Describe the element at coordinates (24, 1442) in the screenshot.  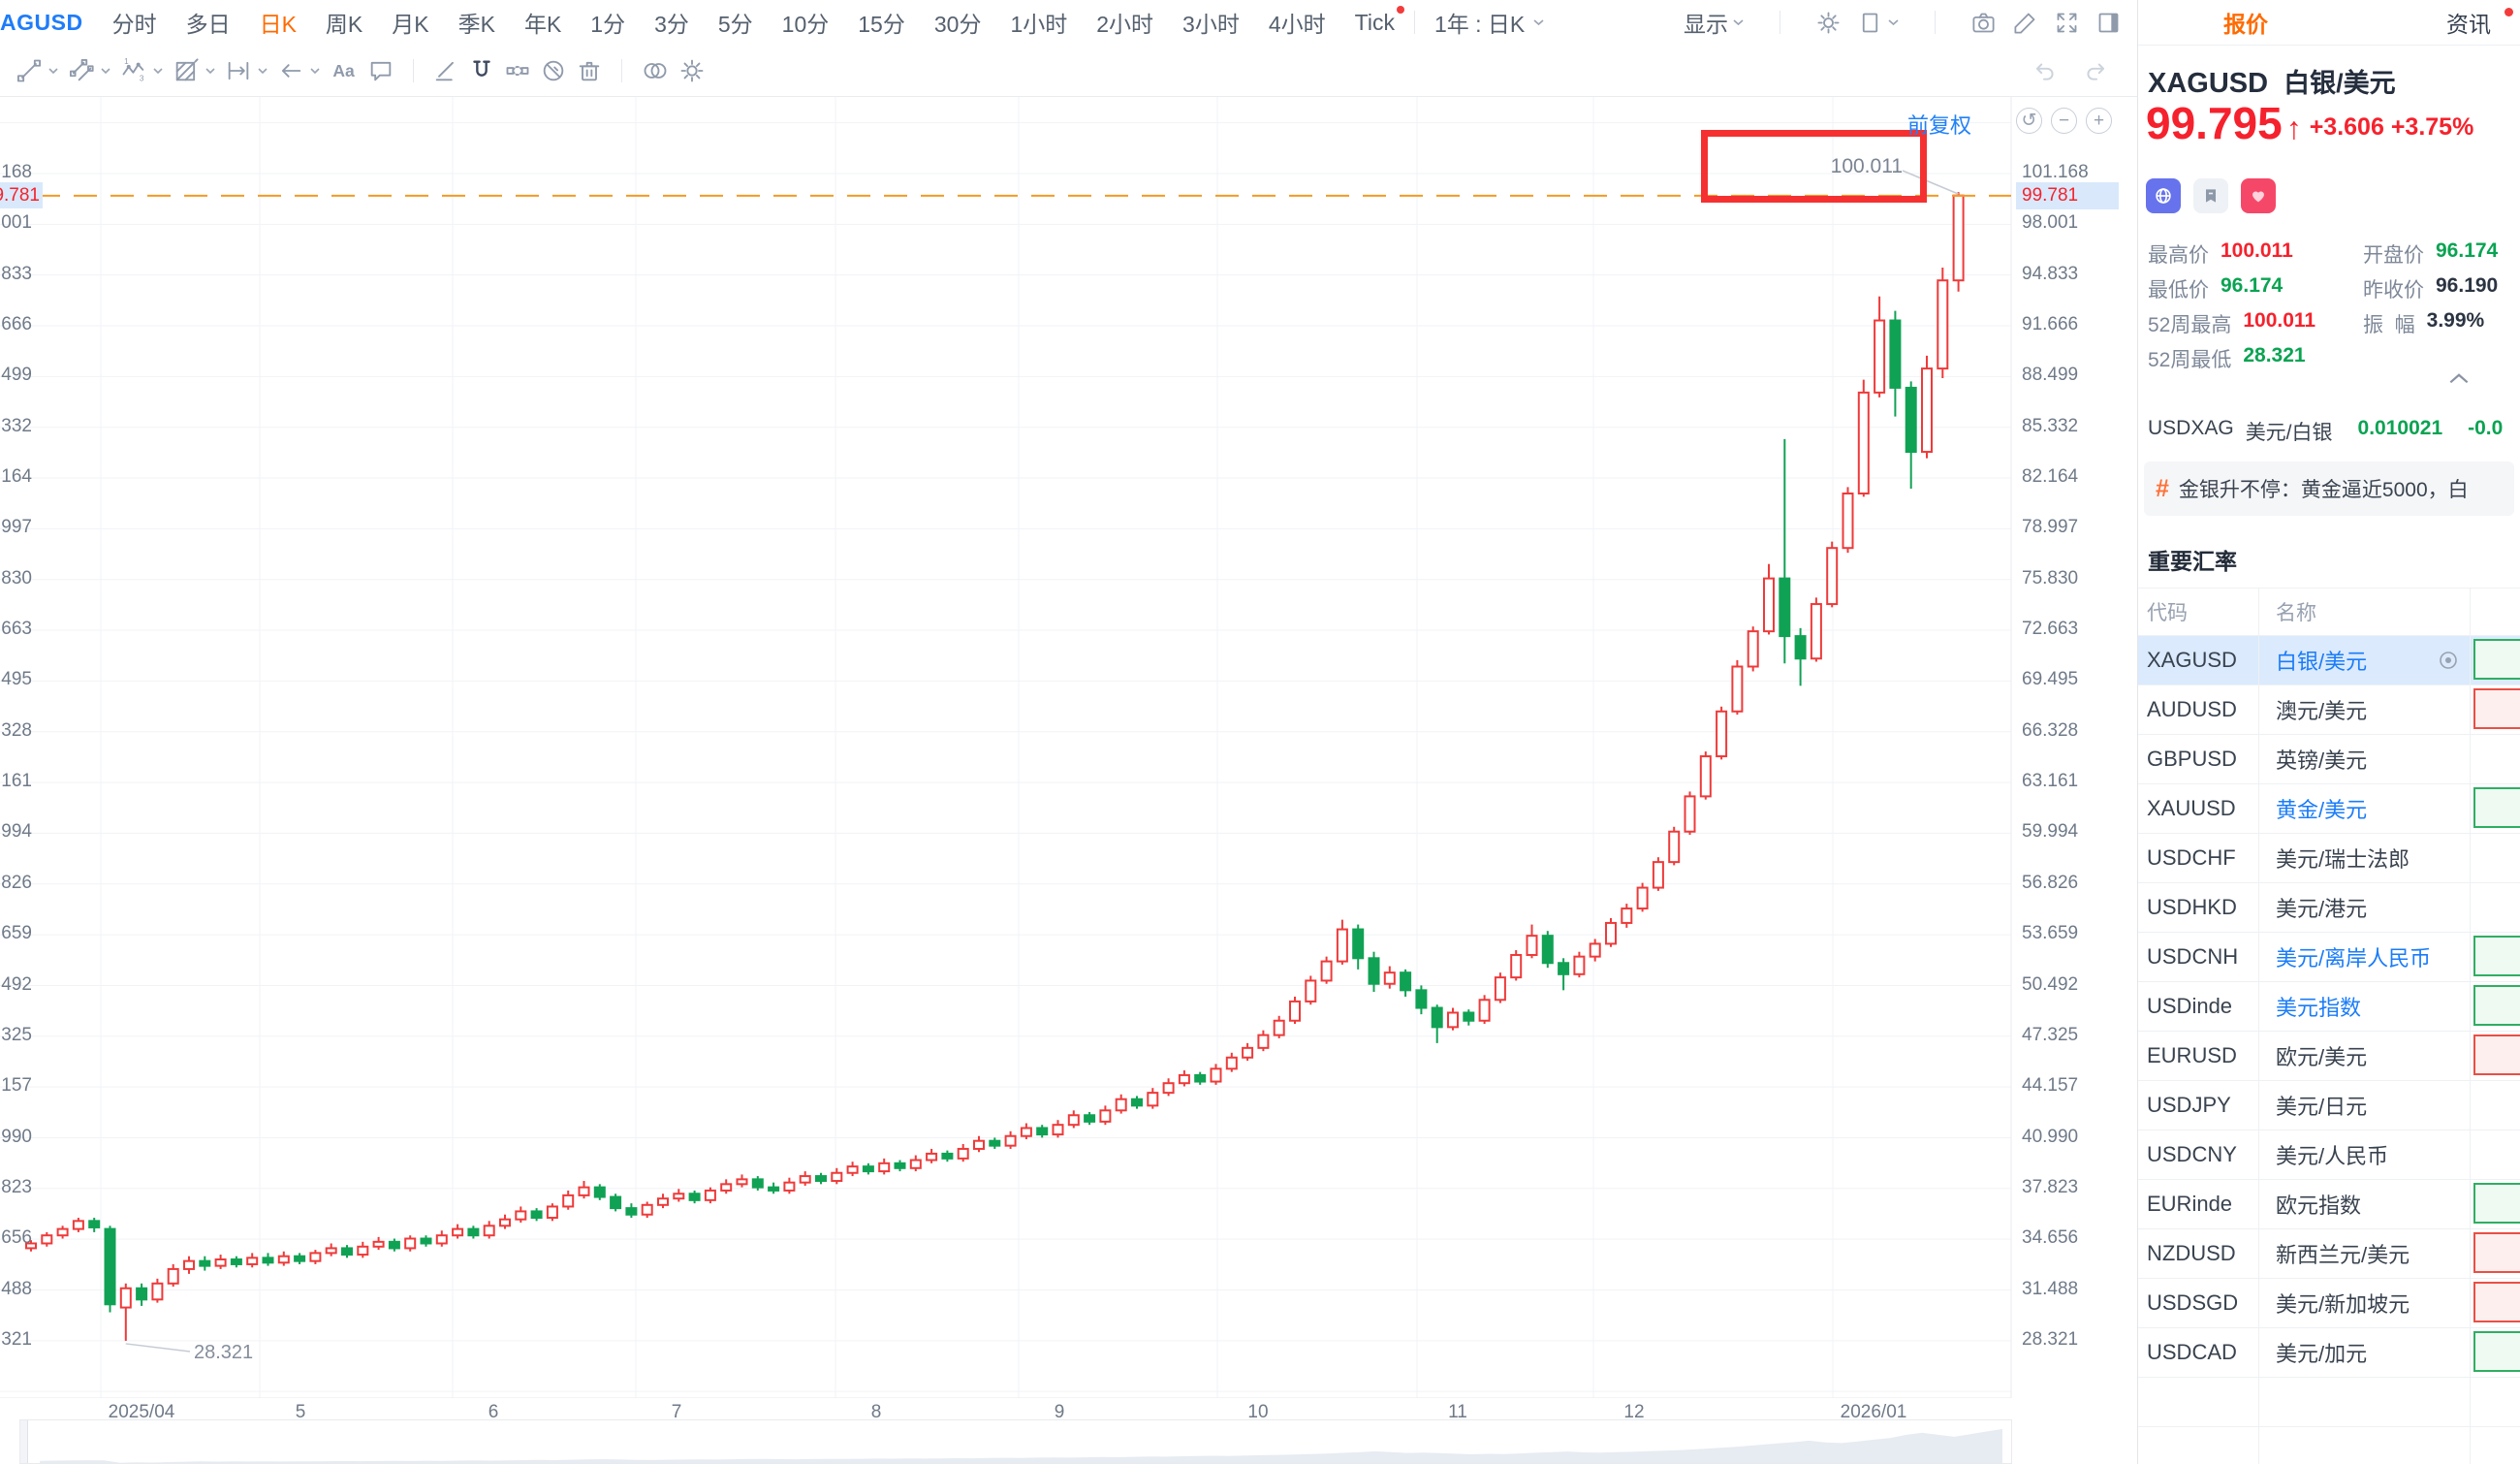
I see `navigator-handle` at that location.